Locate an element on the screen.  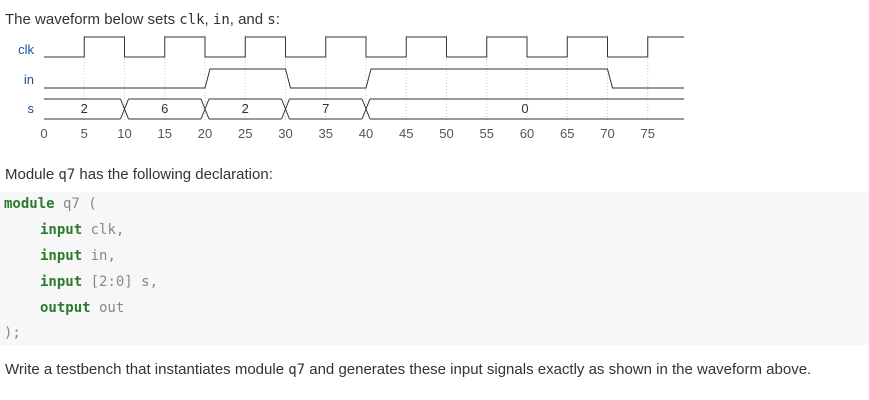
intro-pre: The waveform below sets is located at coordinates (92, 19).